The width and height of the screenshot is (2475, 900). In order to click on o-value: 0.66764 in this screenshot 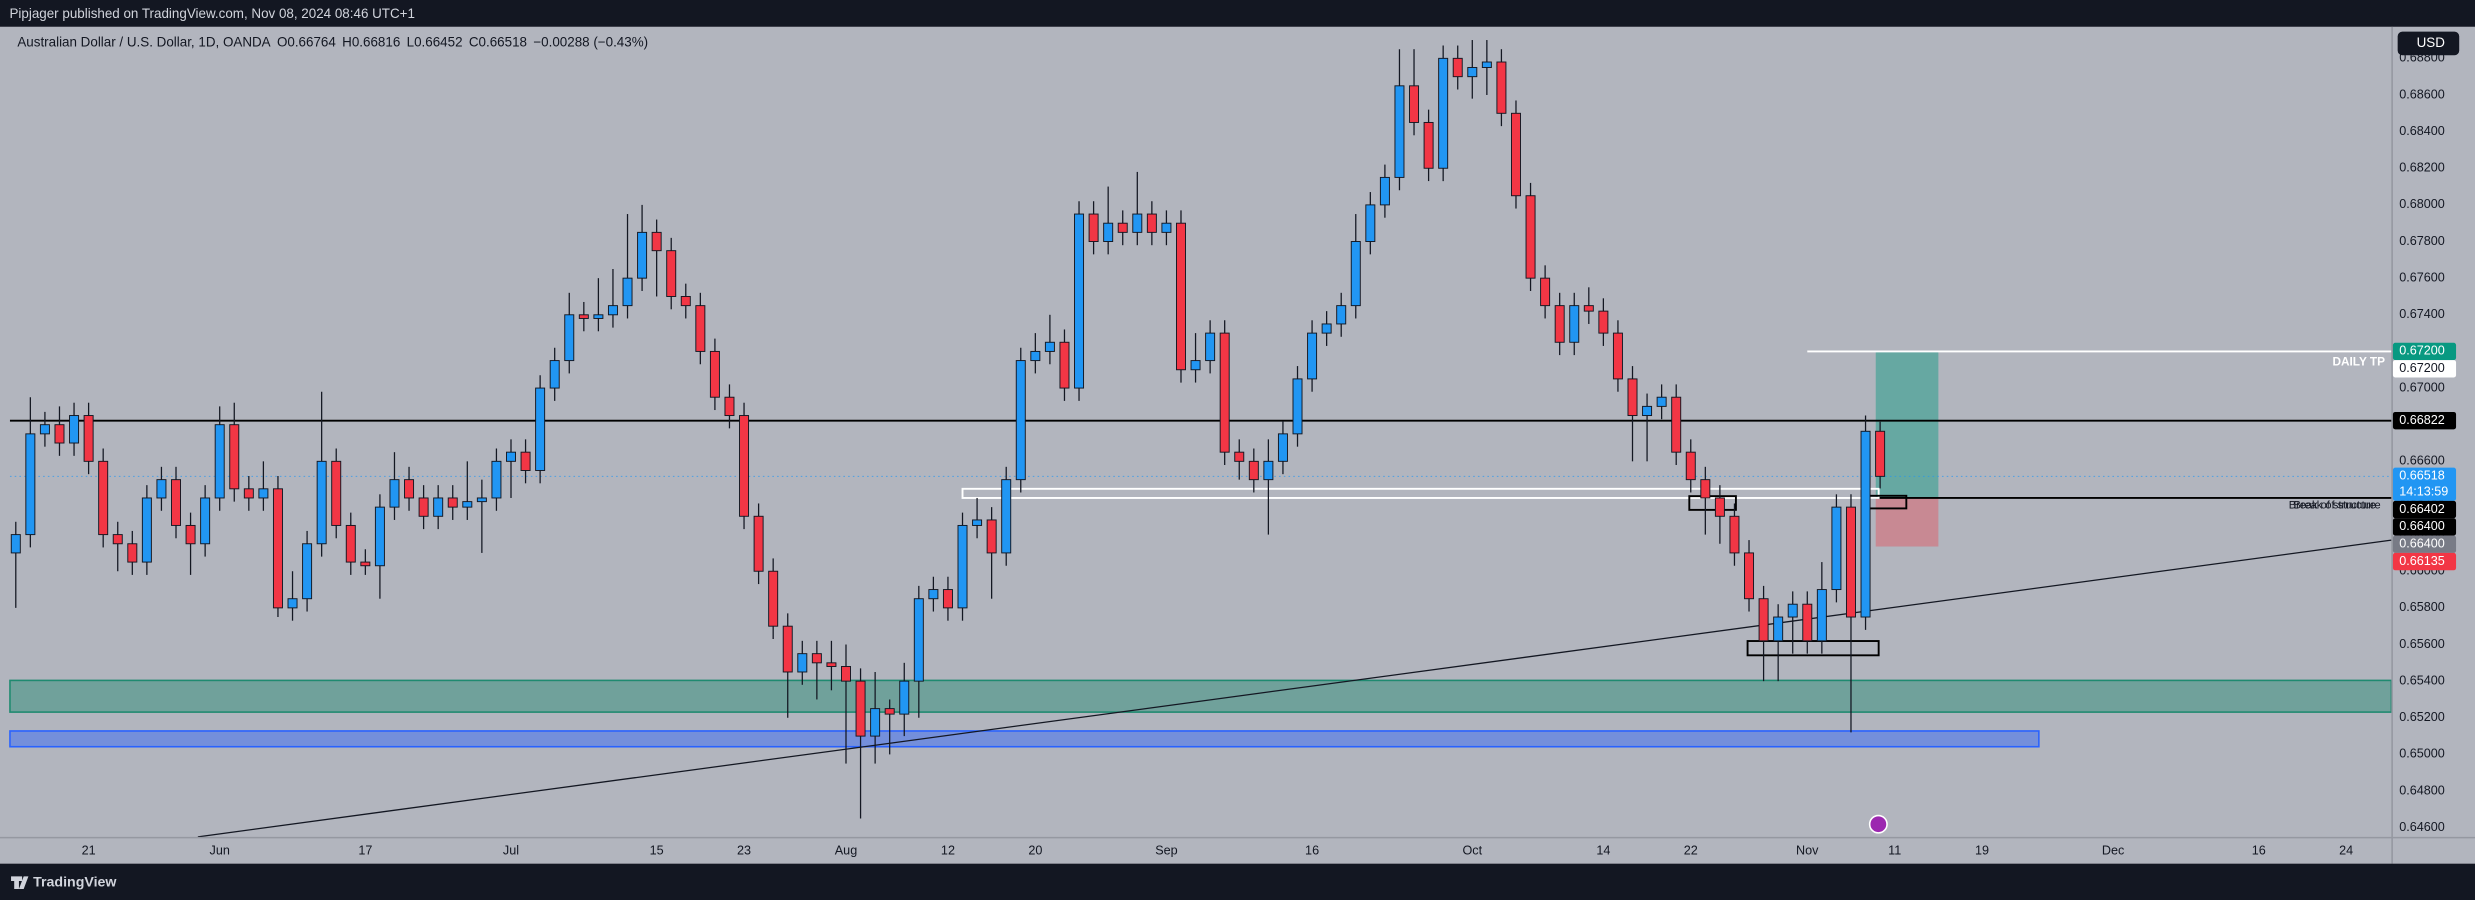, I will do `click(311, 41)`.